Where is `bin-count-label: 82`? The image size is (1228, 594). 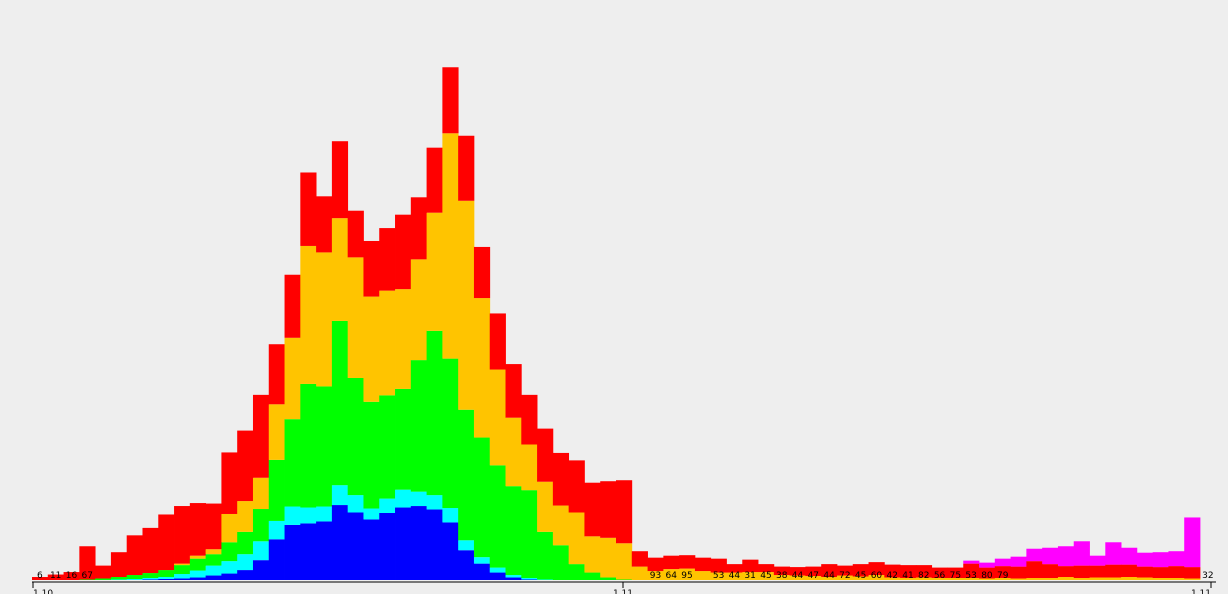 bin-count-label: 82 is located at coordinates (923, 576).